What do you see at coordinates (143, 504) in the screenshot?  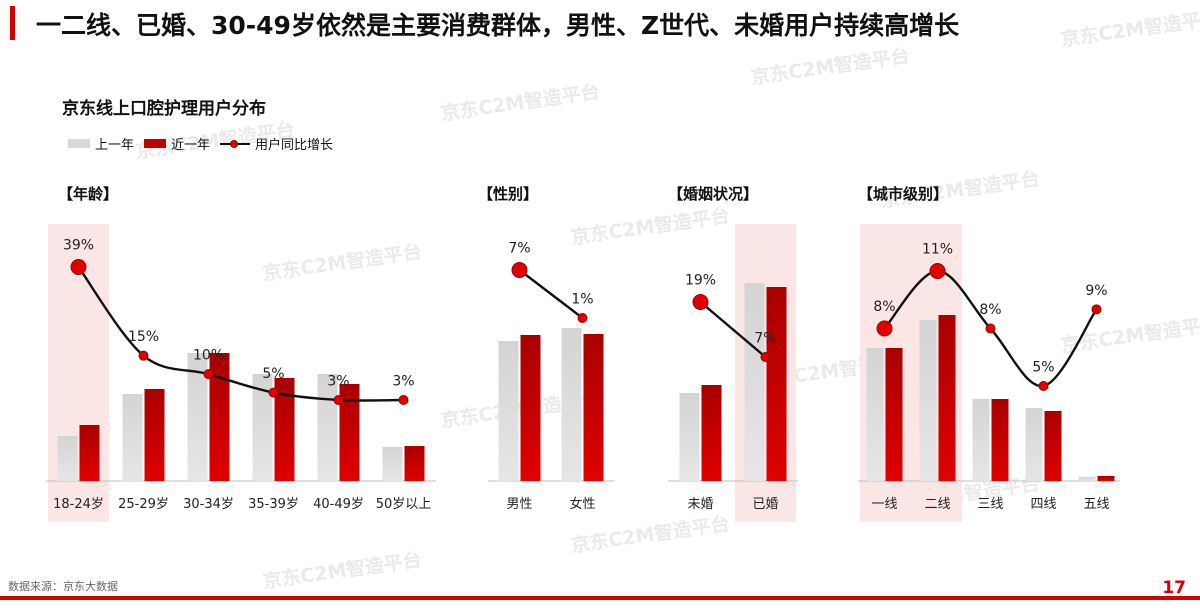 I see `category-label: 25-29岁` at bounding box center [143, 504].